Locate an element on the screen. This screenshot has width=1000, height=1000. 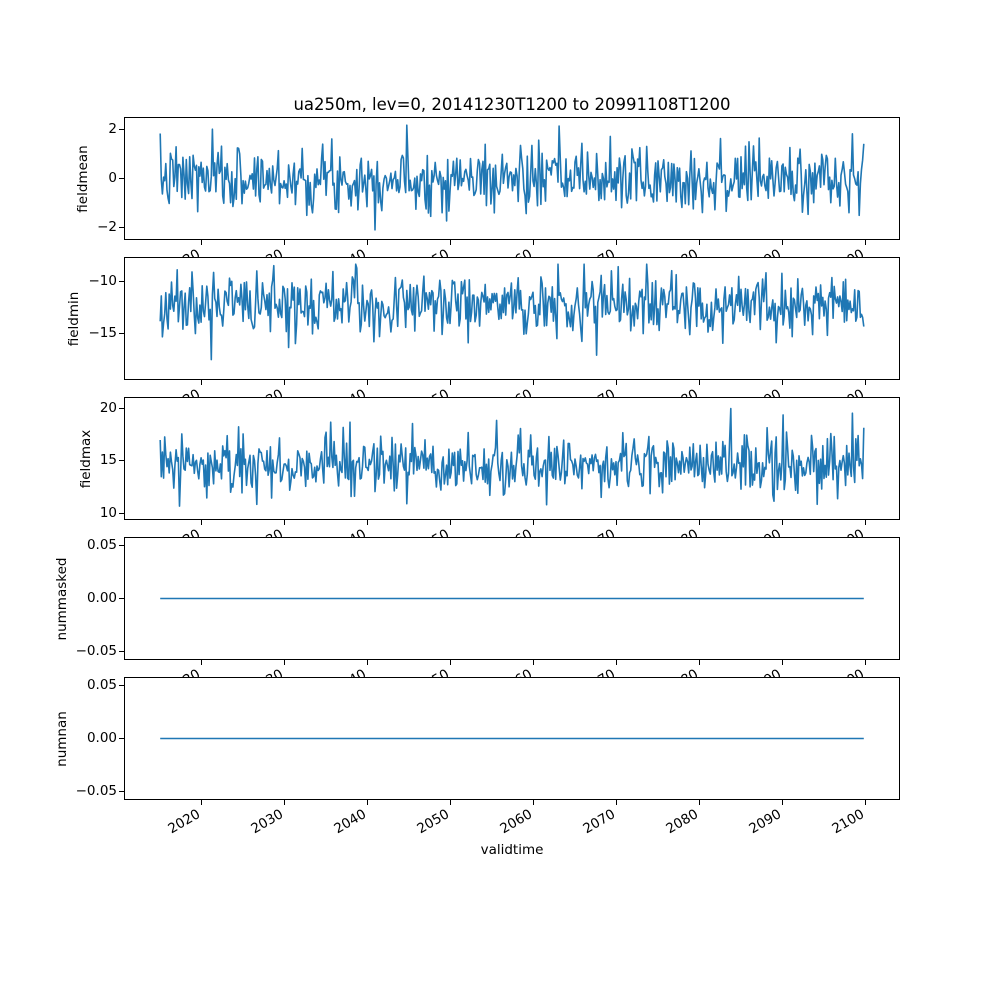
y-tick-label: 10 is located at coordinates (108, 513).